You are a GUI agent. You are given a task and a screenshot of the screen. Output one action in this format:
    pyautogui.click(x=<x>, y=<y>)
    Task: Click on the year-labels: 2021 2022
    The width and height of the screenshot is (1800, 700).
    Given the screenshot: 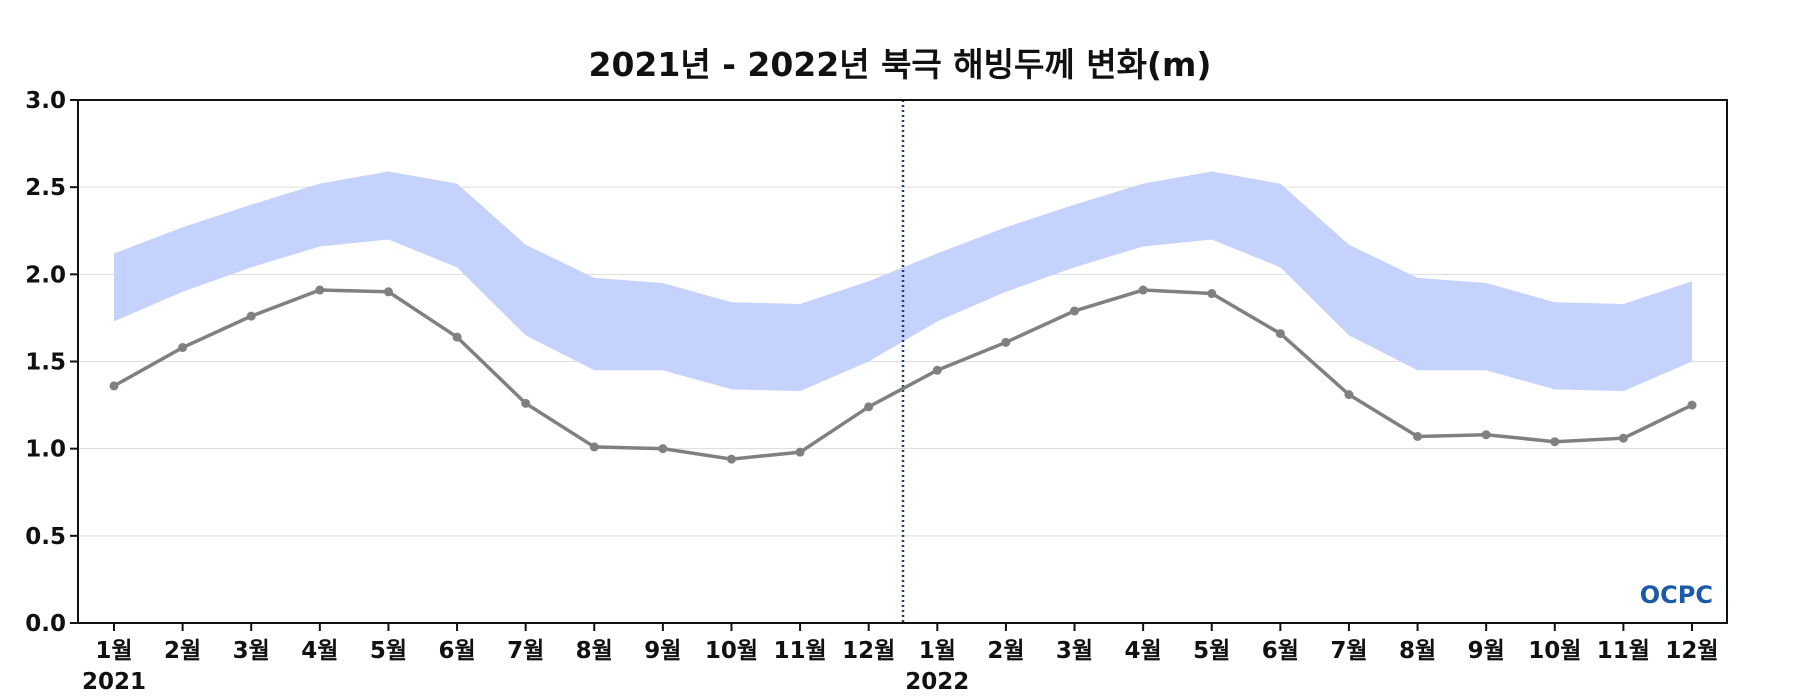 What is the action you would take?
    pyautogui.click(x=525, y=682)
    